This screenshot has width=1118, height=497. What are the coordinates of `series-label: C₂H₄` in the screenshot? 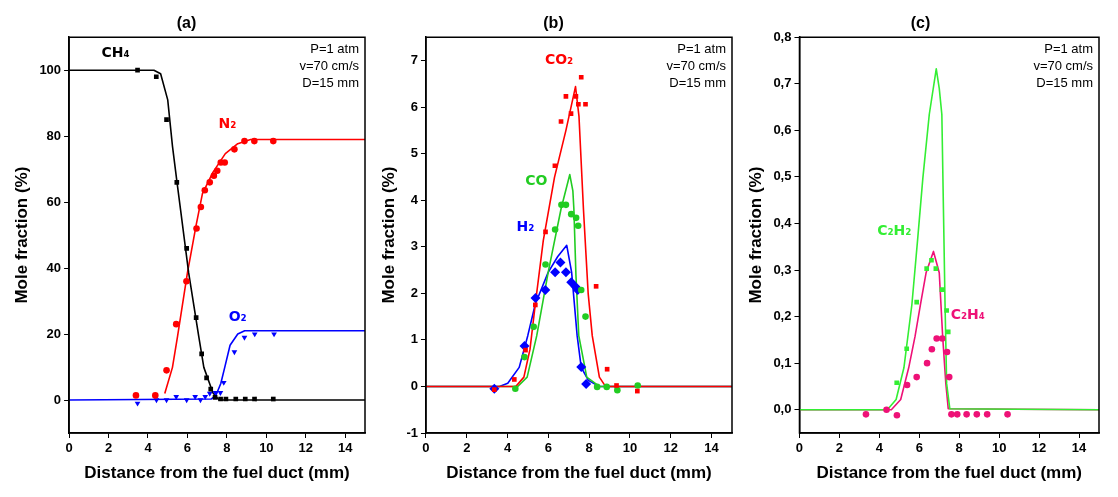 It's located at (967, 314).